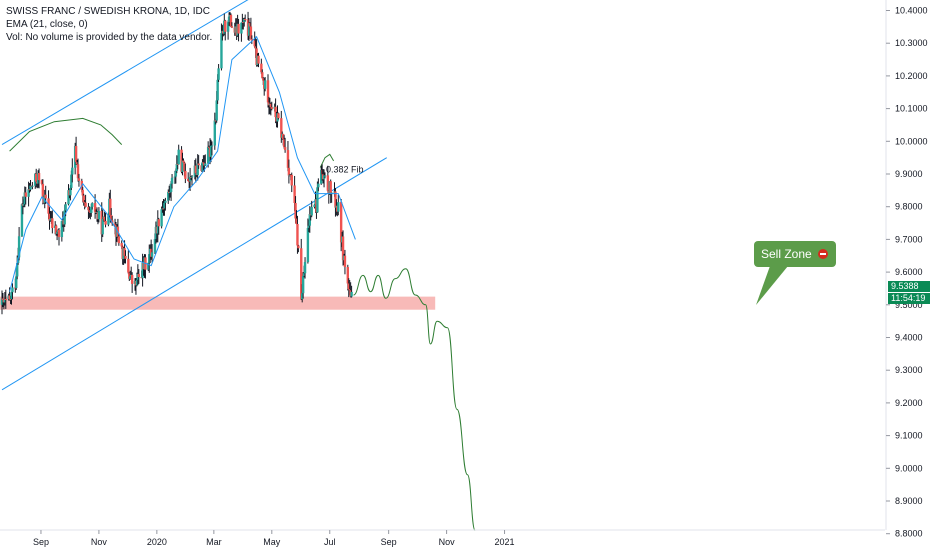 This screenshot has height=550, width=932. What do you see at coordinates (911, 141) in the screenshot?
I see `price-tick-label: 10.0000` at bounding box center [911, 141].